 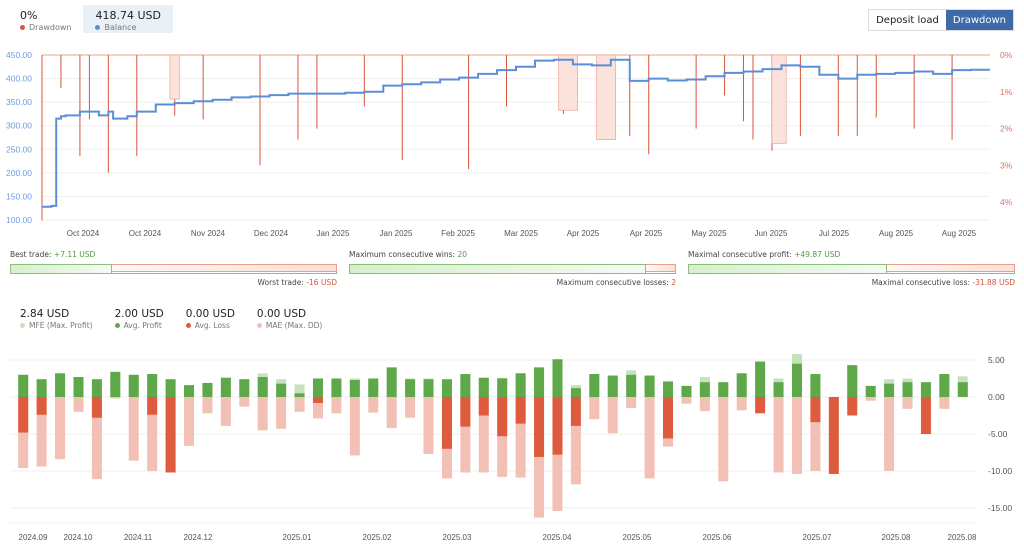 I want to click on svg-text: 2%, so click(x=1006, y=129).